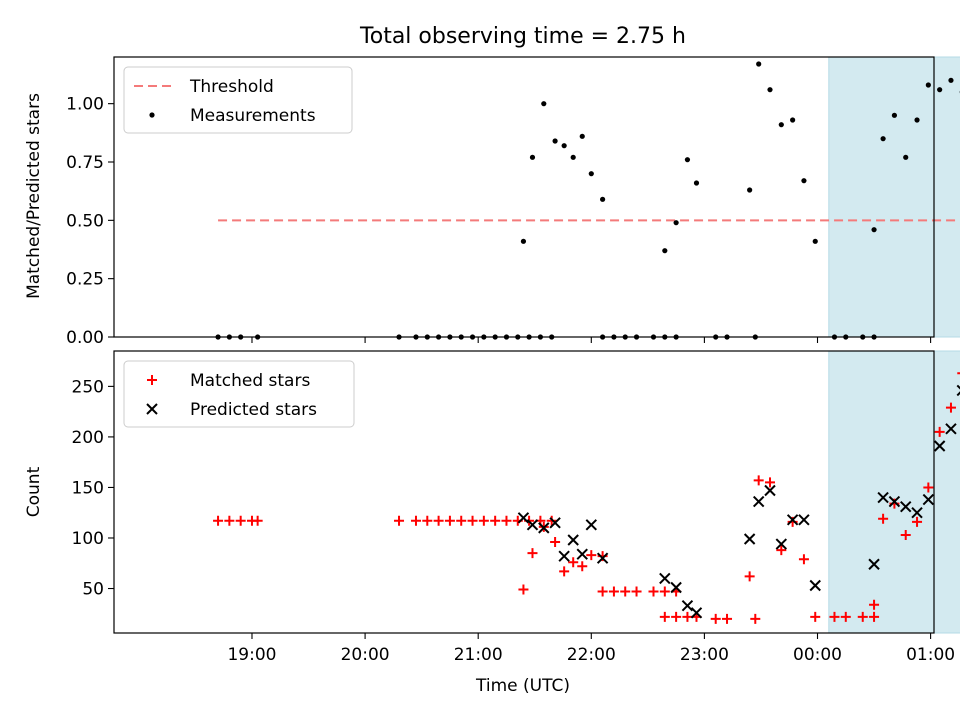  What do you see at coordinates (93, 590) in the screenshot?
I see `y-tick-label: 50` at bounding box center [93, 590].